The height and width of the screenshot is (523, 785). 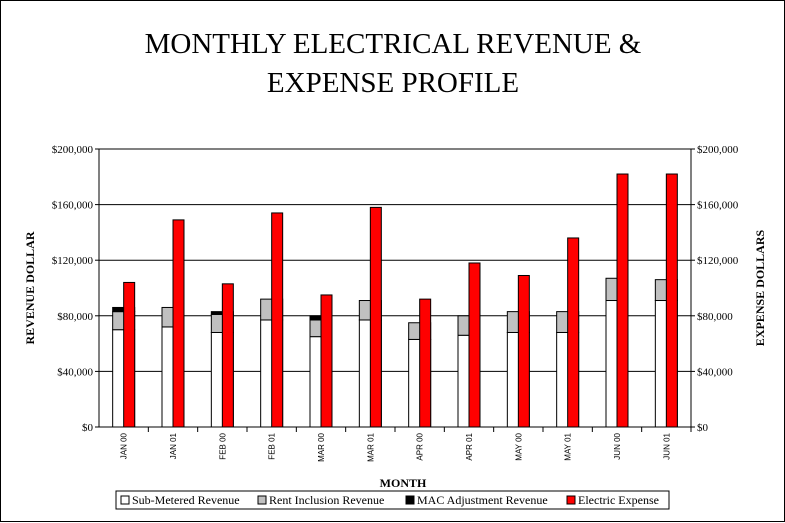 What do you see at coordinates (703, 428) in the screenshot?
I see `y-tick-label-right: $0` at bounding box center [703, 428].